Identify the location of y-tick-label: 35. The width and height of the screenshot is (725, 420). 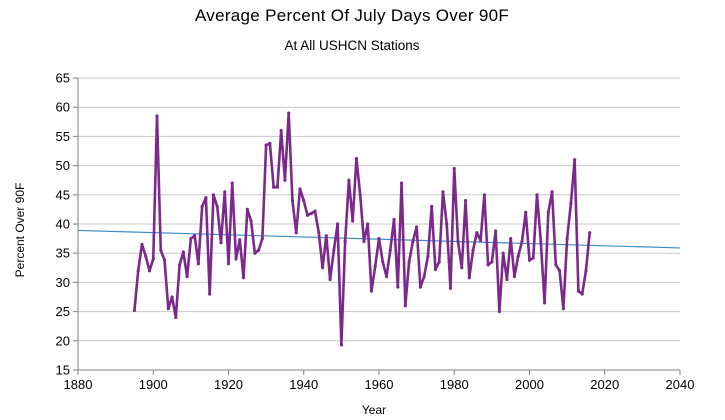
(63, 253).